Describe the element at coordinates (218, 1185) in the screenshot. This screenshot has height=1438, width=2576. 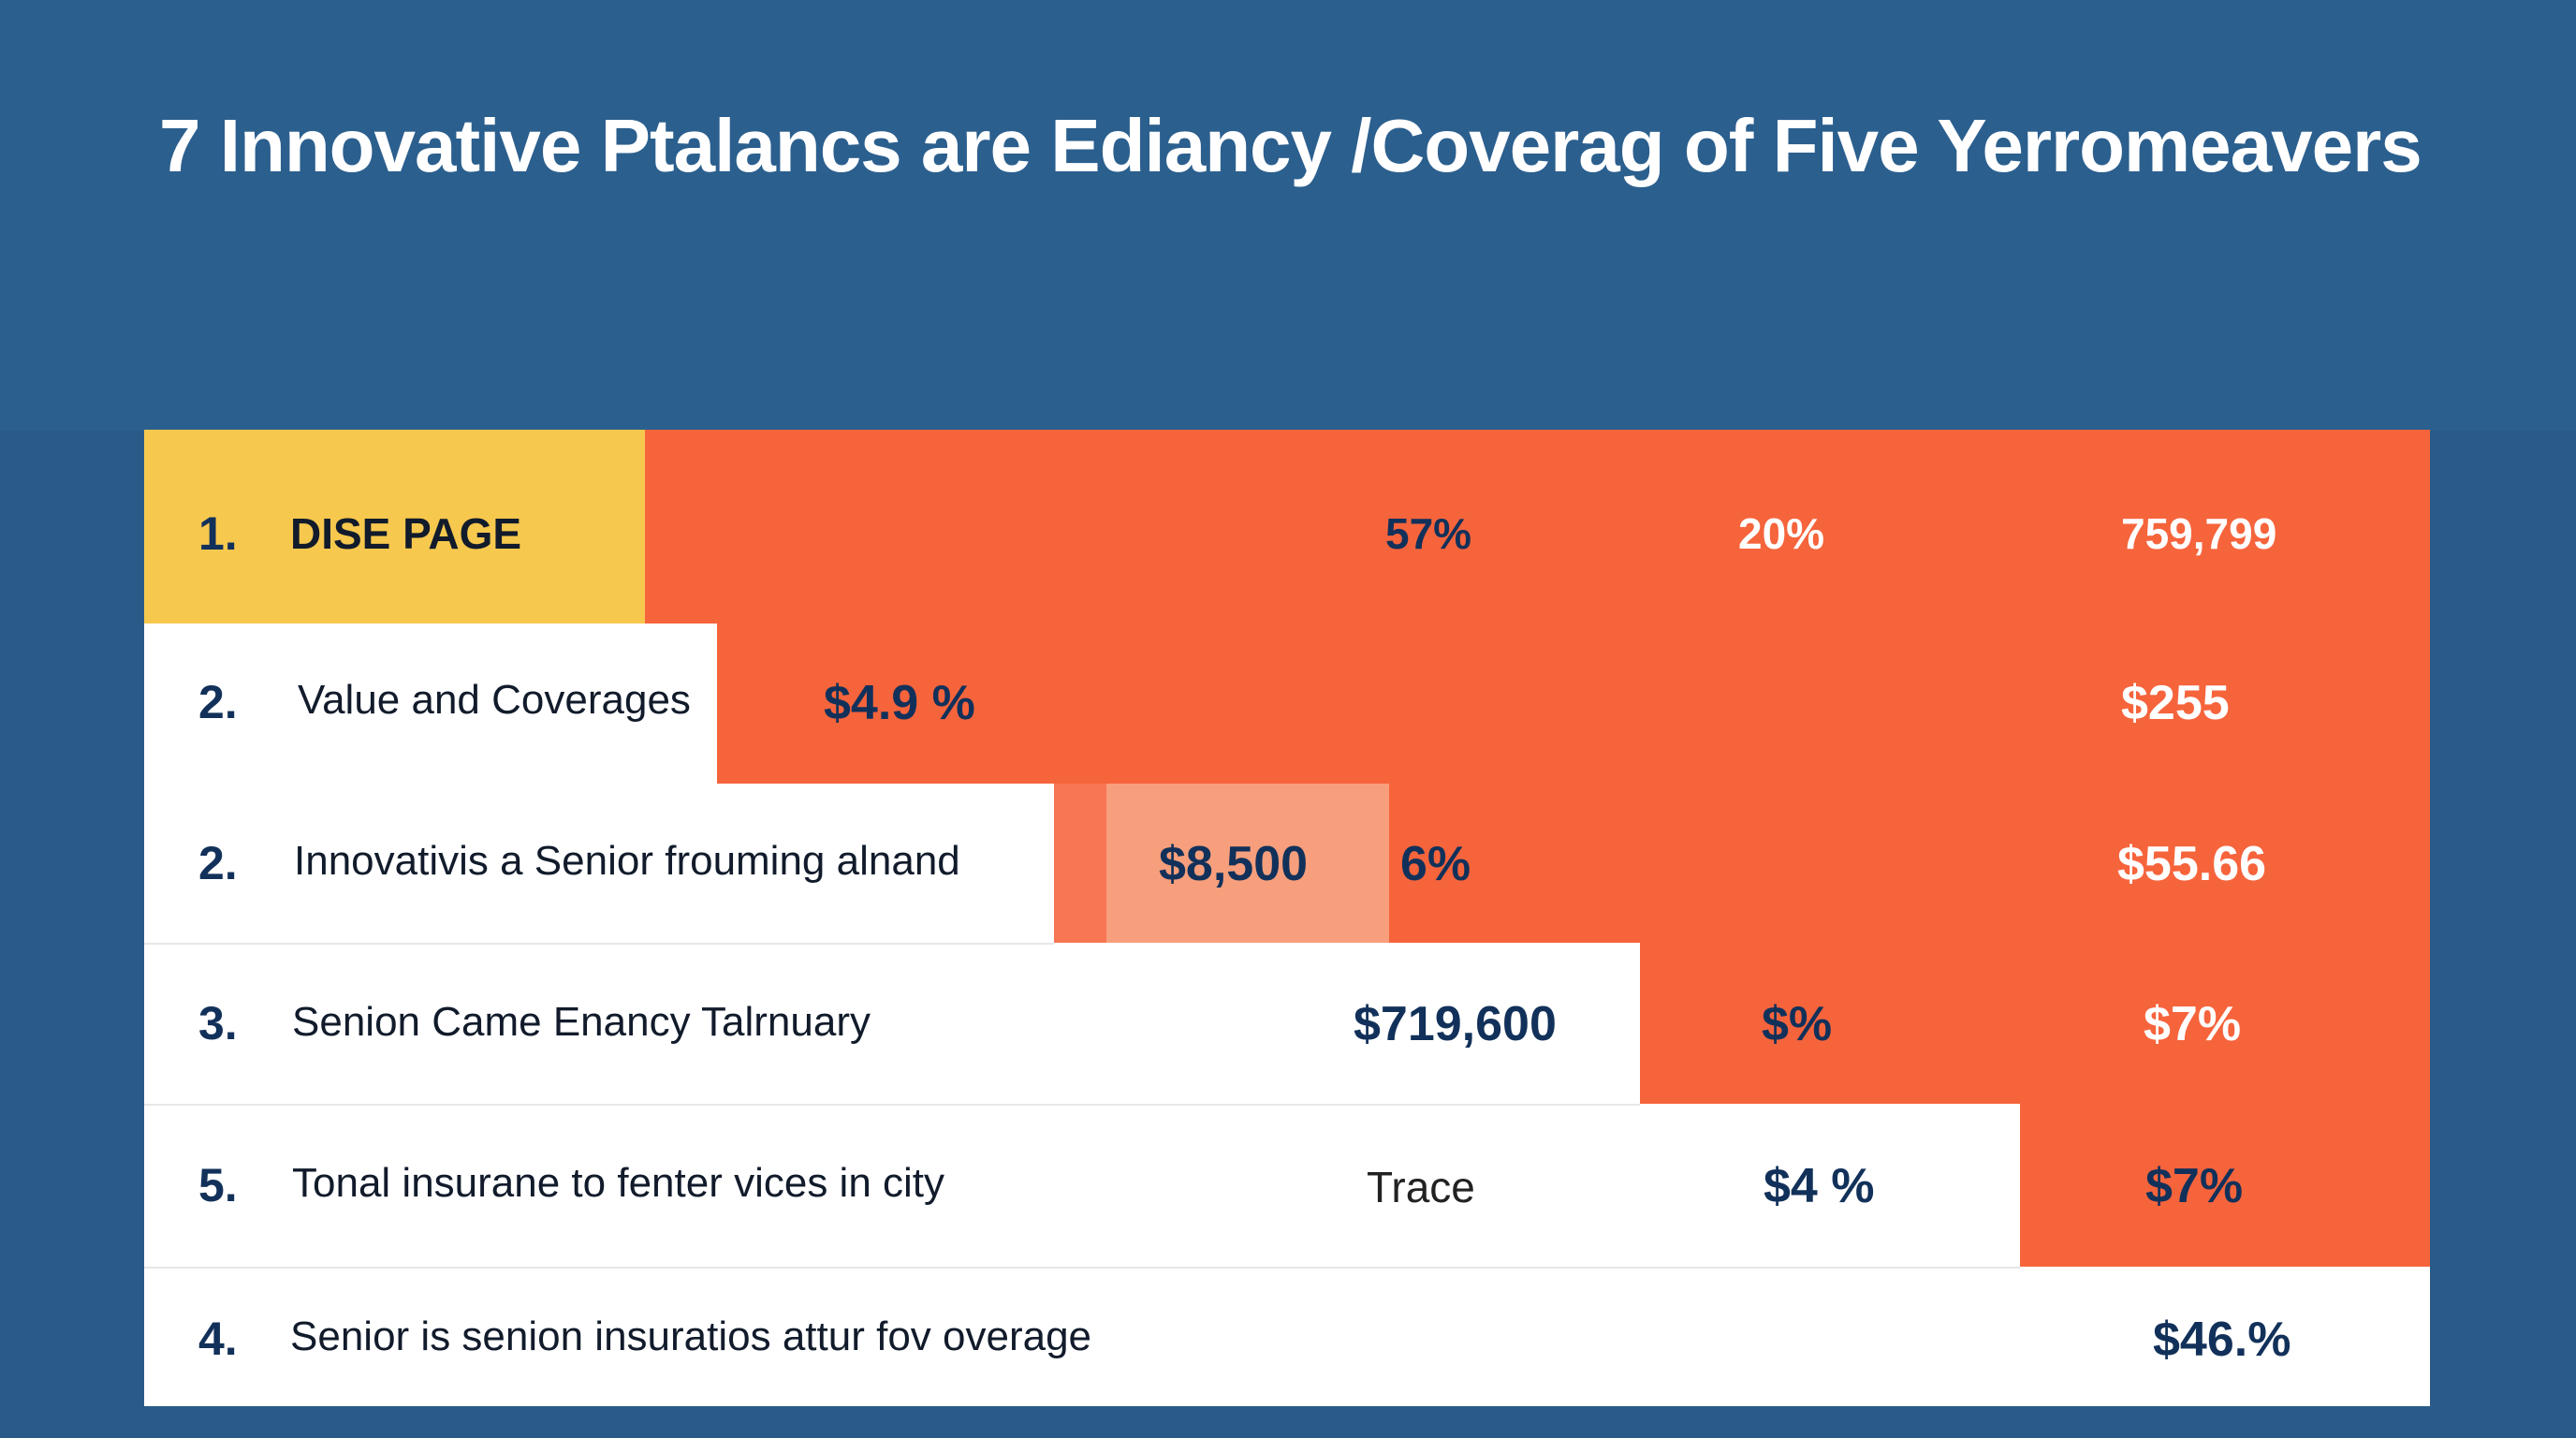
I see `row-5-number: 5.` at that location.